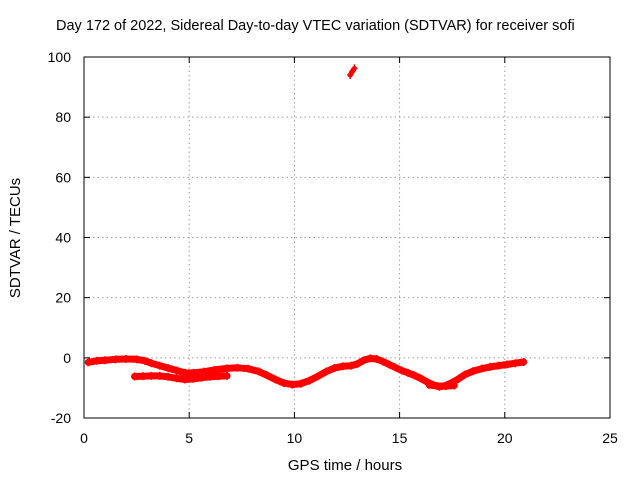 The image size is (640, 480). I want to click on x-axis-title: GPS time / hours, so click(345, 465).